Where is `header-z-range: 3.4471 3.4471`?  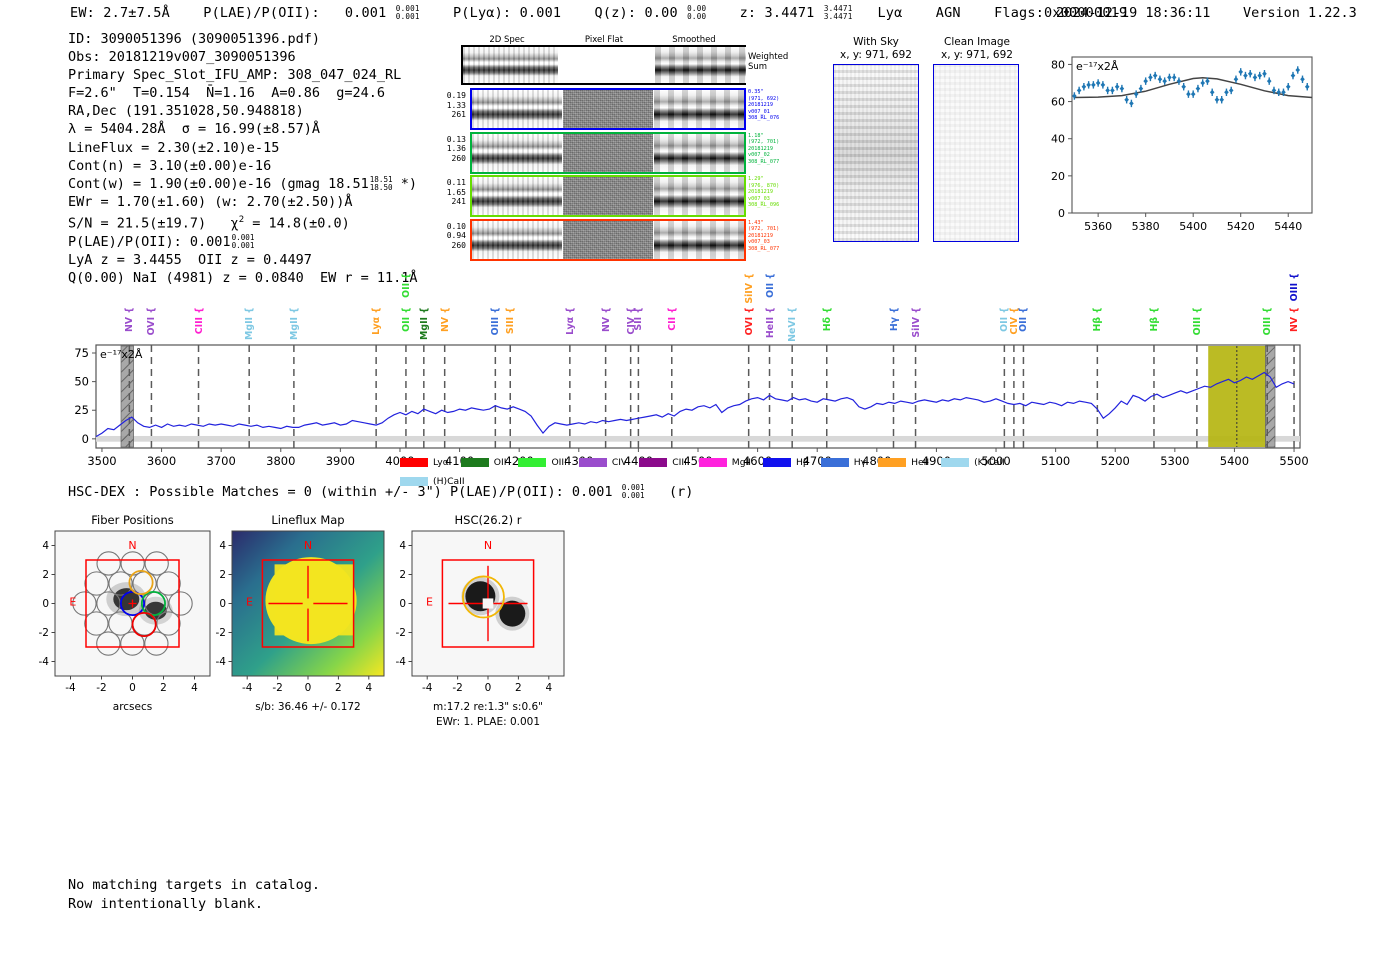
header-z-range: 3.4471 3.4471 is located at coordinates (838, 12).